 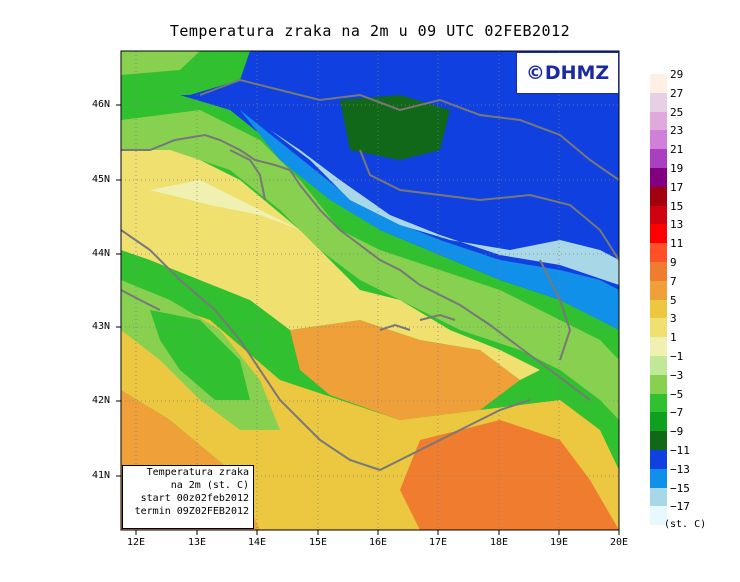 What do you see at coordinates (101, 400) in the screenshot?
I see `lat-label-42n: 42N` at bounding box center [101, 400].